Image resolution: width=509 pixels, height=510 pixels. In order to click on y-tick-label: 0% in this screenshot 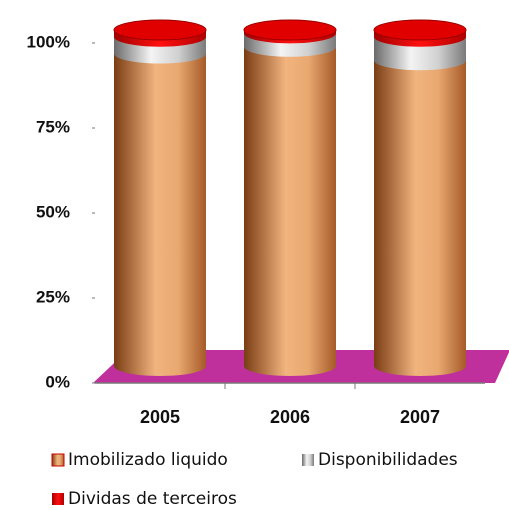, I will do `click(57, 381)`.